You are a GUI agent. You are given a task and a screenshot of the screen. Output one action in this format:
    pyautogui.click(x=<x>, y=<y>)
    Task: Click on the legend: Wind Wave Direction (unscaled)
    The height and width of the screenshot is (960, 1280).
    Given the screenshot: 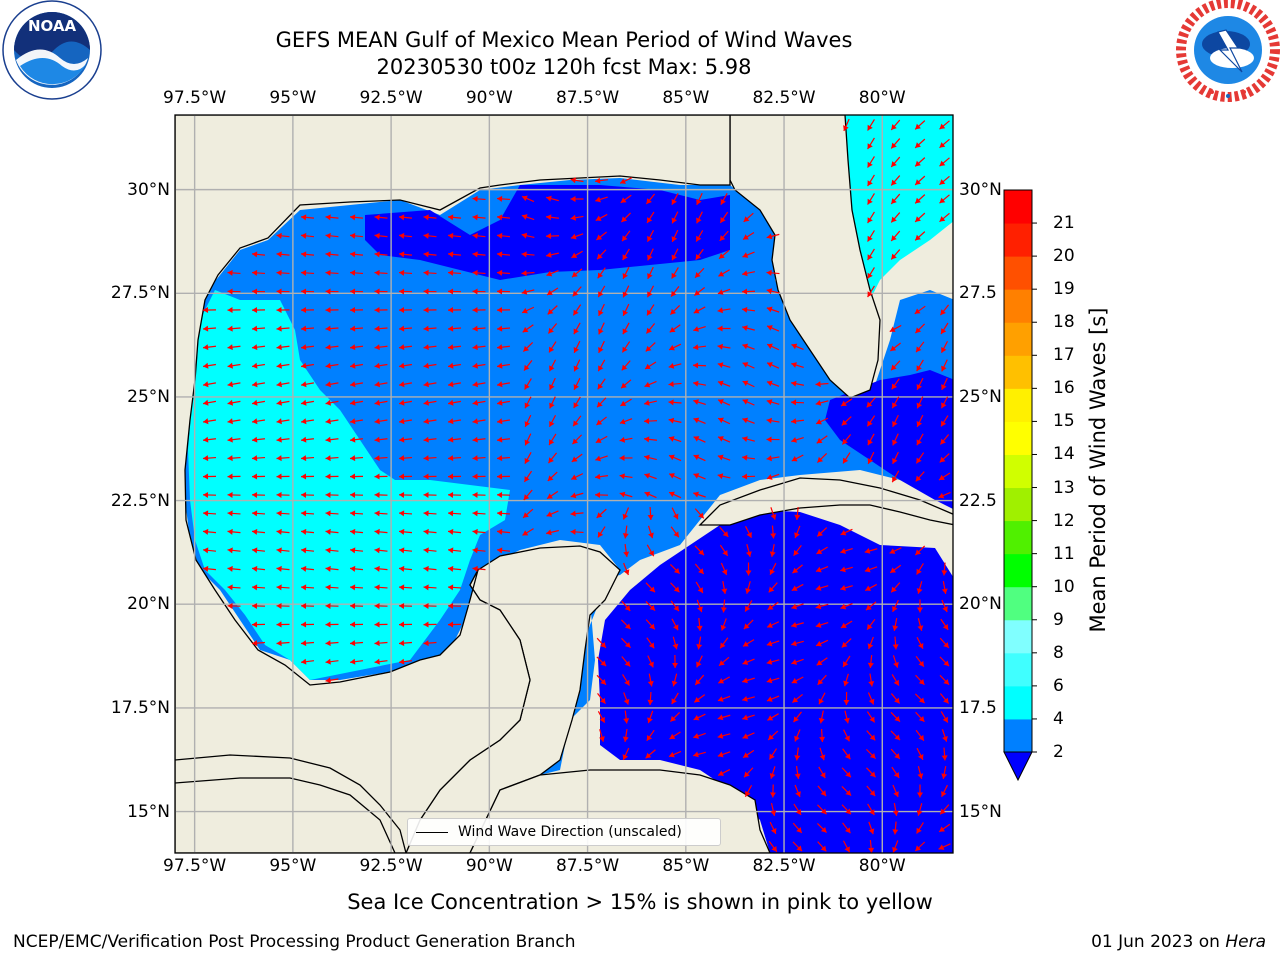 What is the action you would take?
    pyautogui.click(x=564, y=832)
    